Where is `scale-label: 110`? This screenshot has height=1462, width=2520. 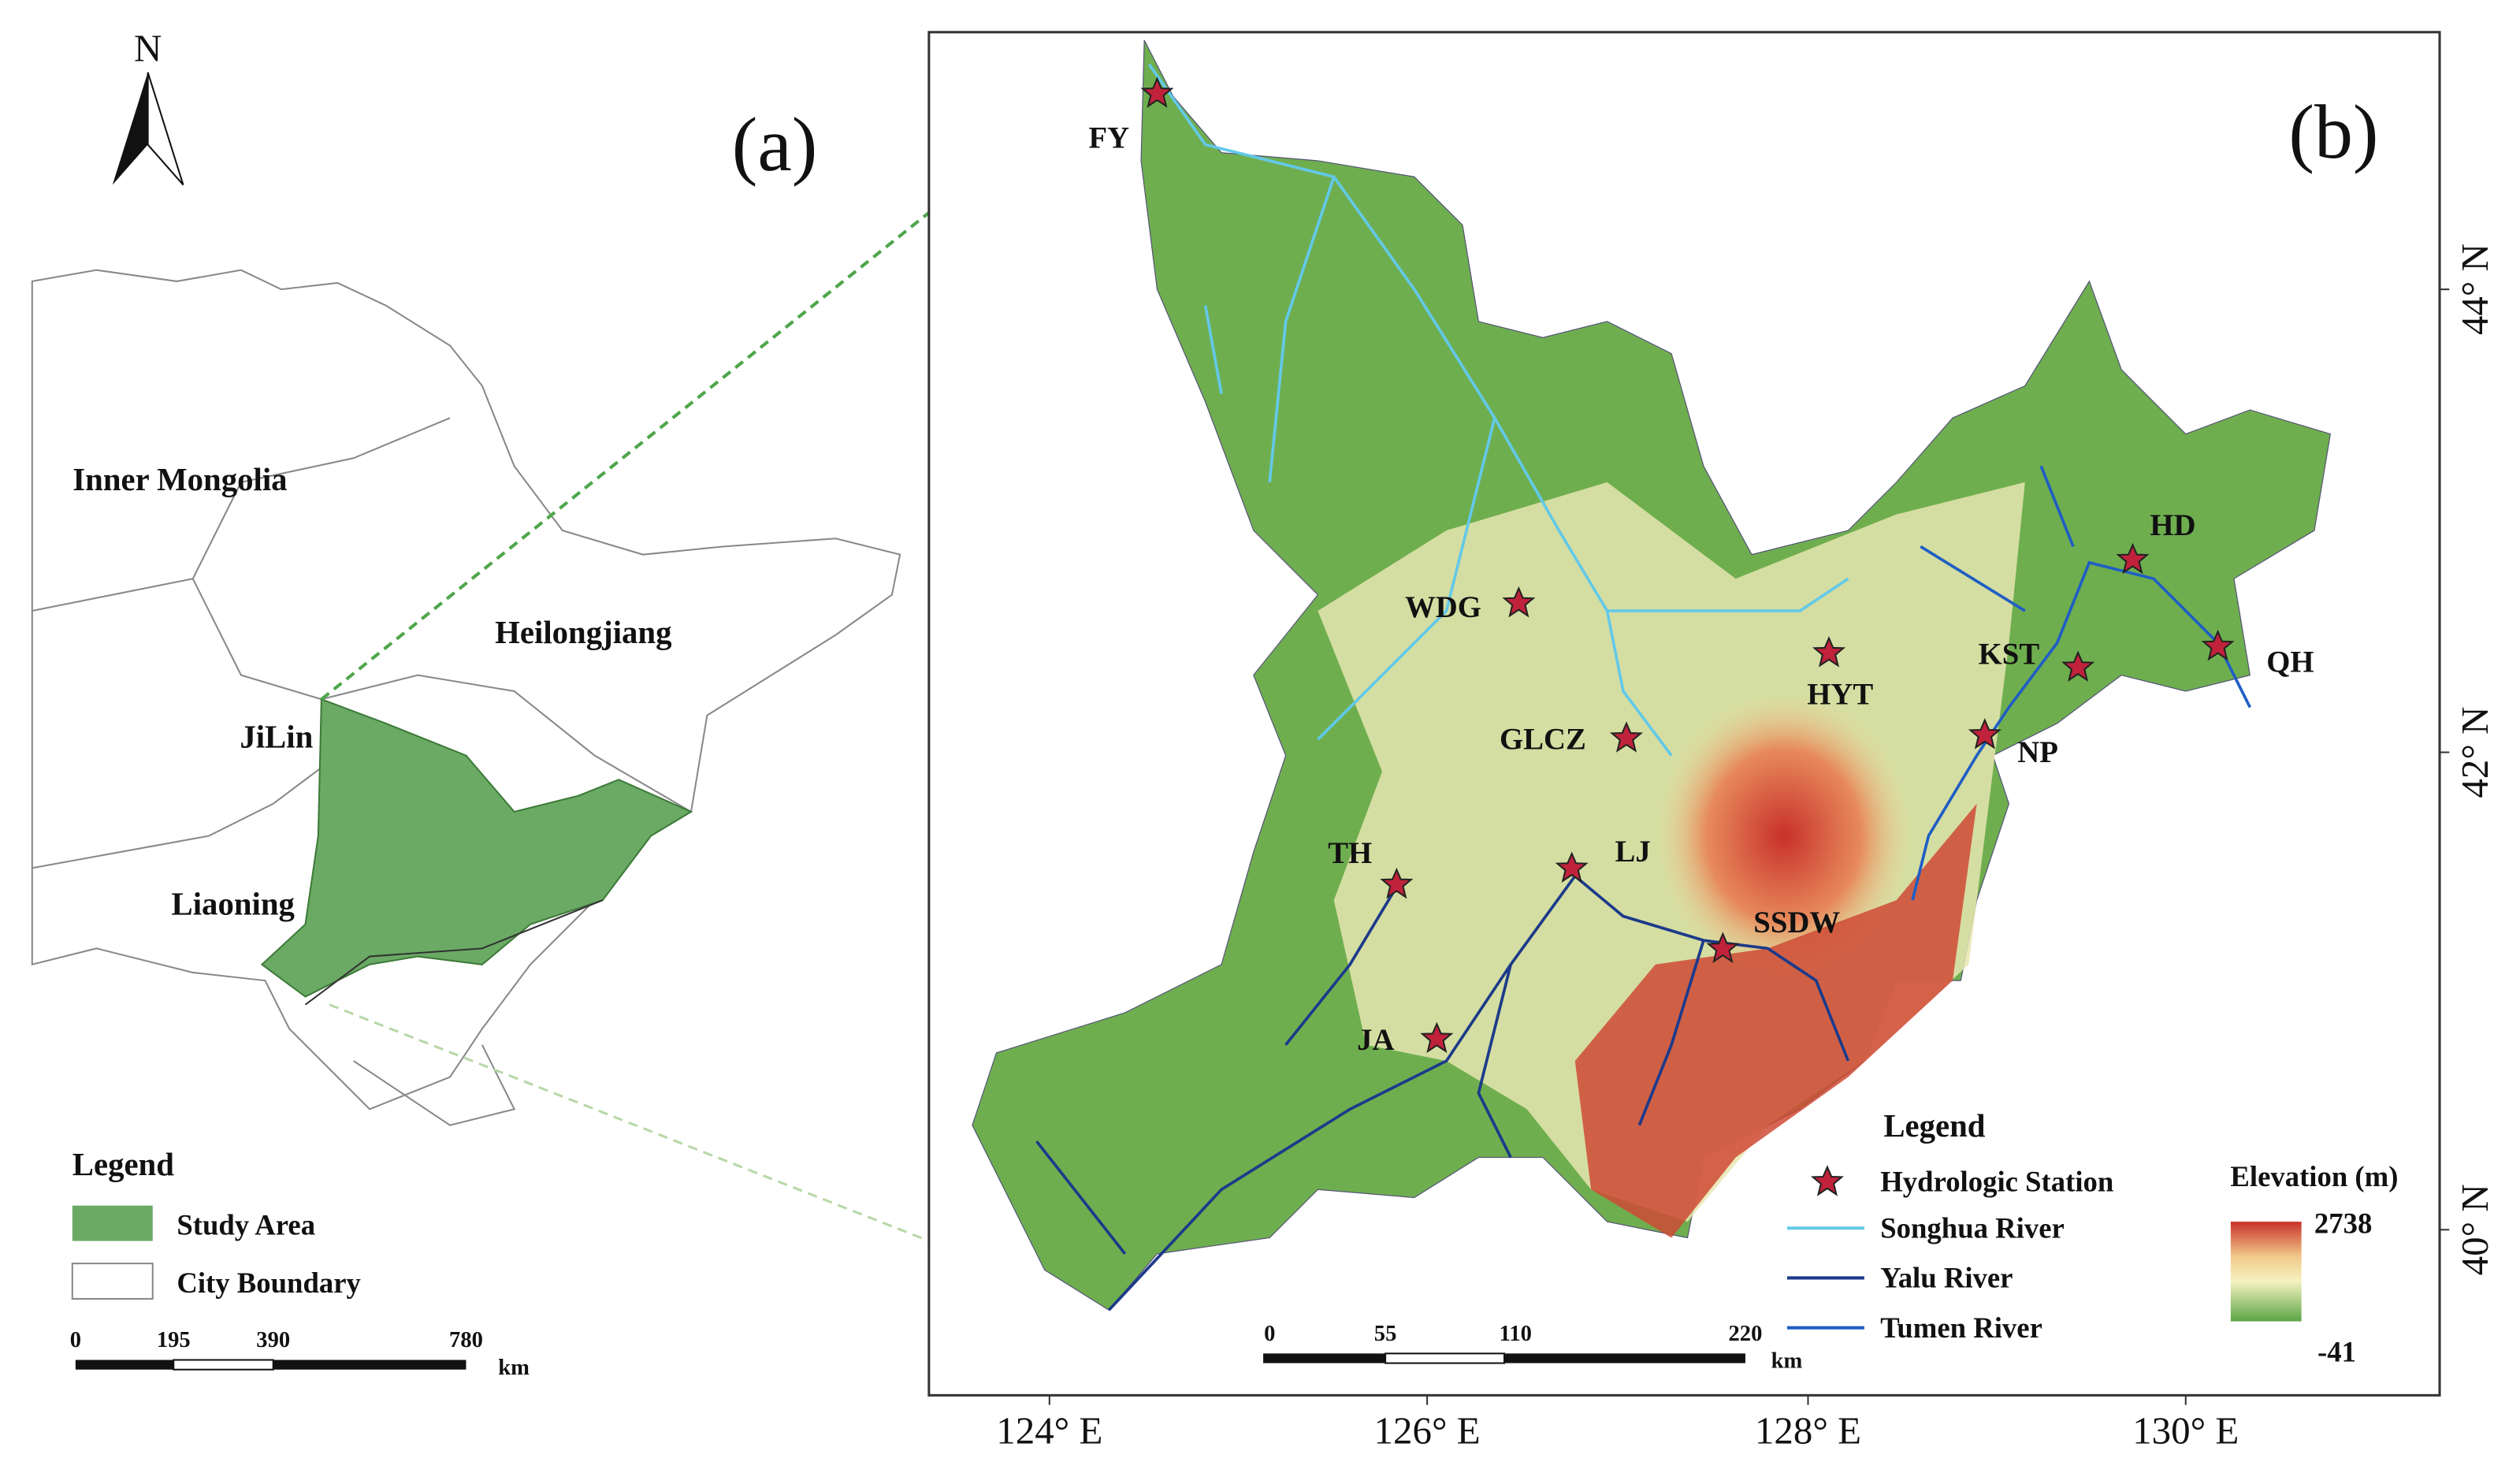
scale-label: 110 is located at coordinates (1516, 1334).